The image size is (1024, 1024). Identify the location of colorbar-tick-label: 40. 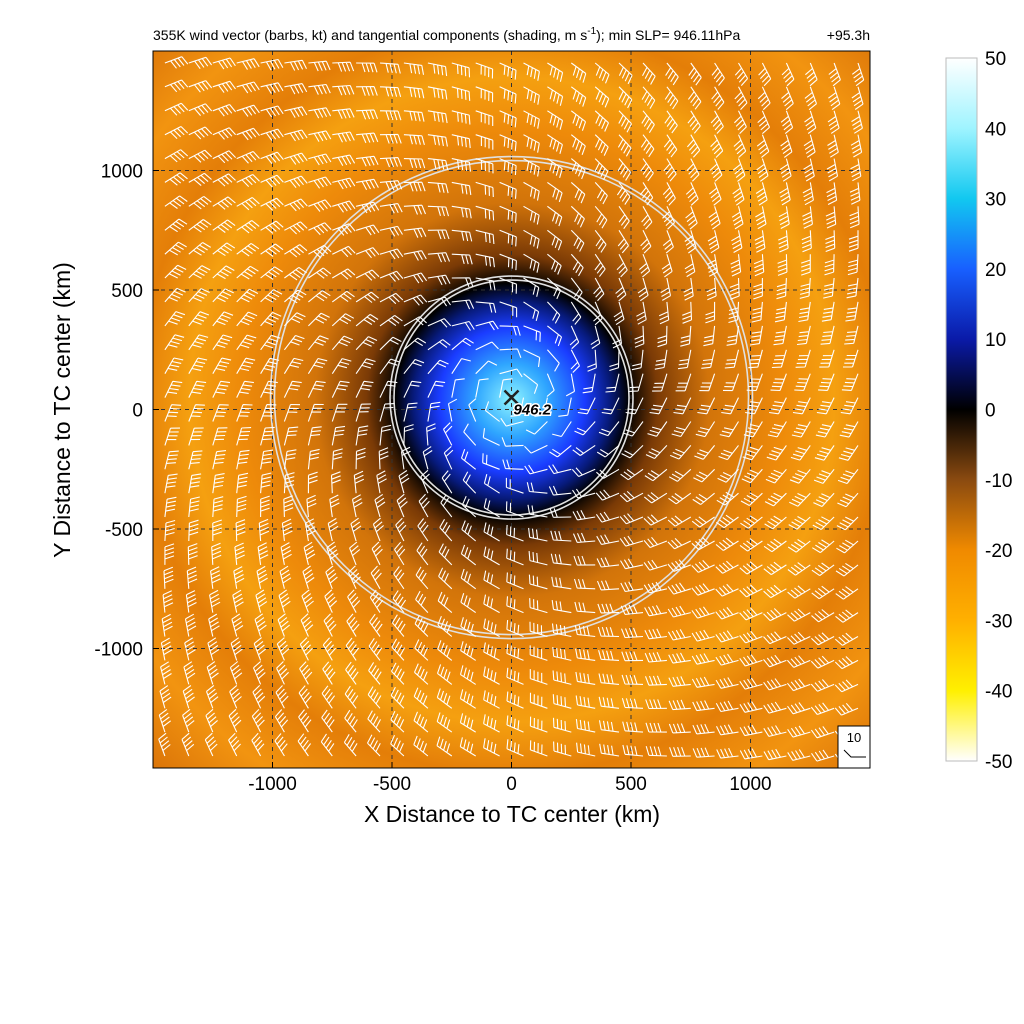
(995, 129).